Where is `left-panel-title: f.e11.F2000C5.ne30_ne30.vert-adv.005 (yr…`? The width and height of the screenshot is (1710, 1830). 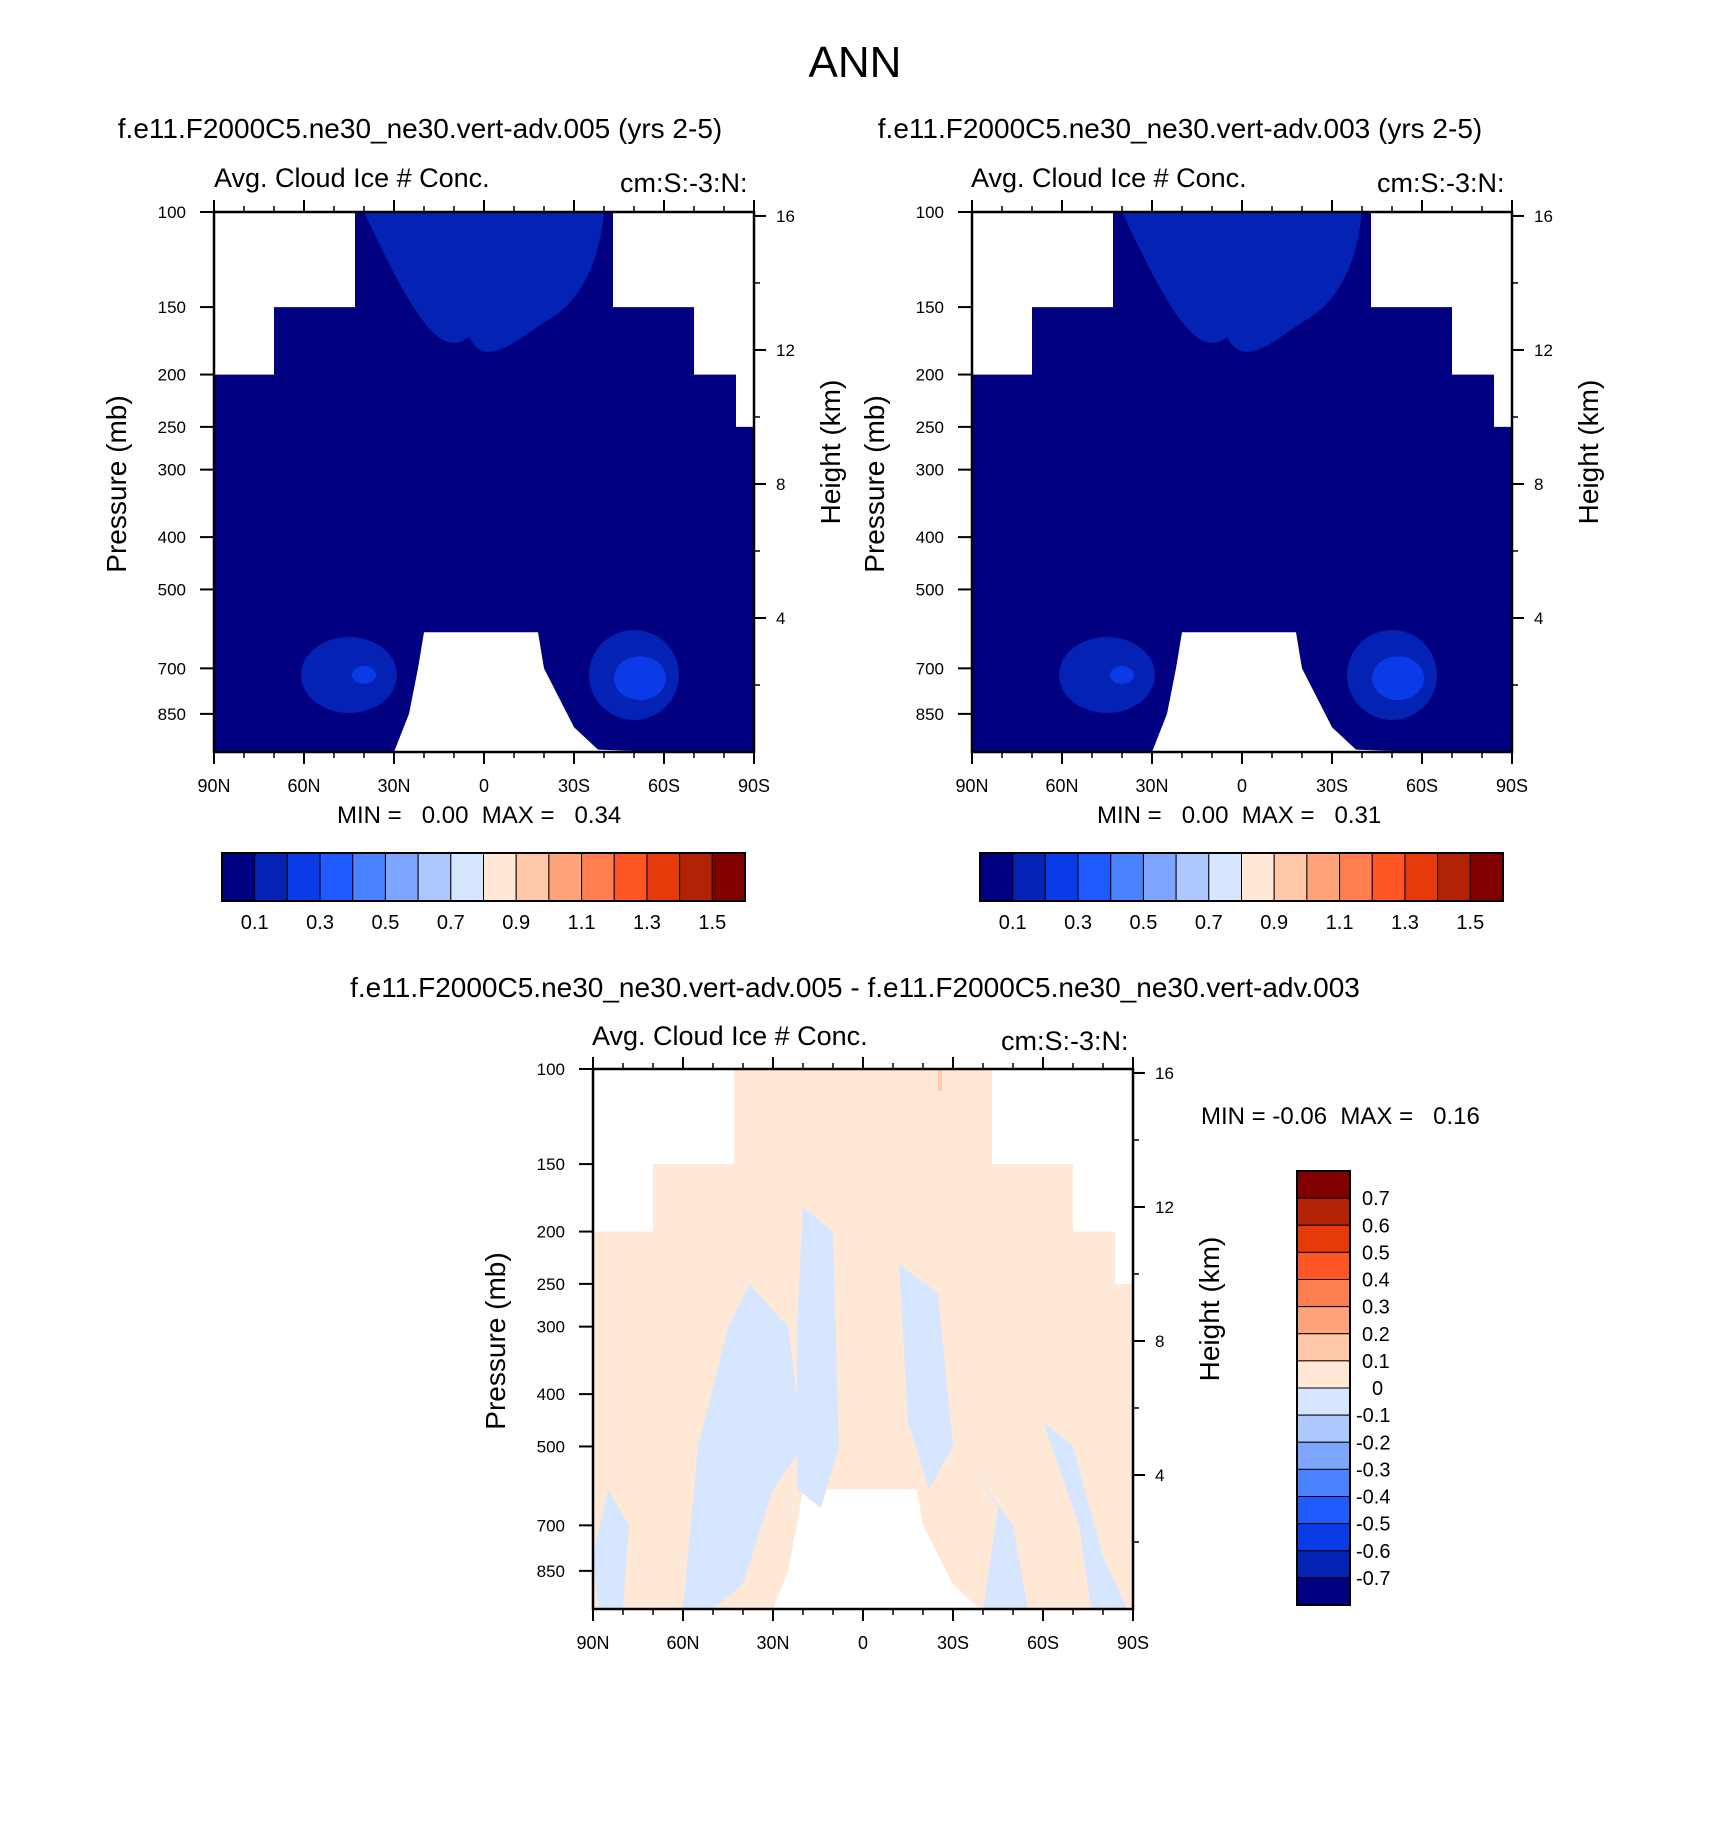
left-panel-title: f.e11.F2000C5.ne30_ne30.vert-adv.005 (yr… is located at coordinates (420, 128).